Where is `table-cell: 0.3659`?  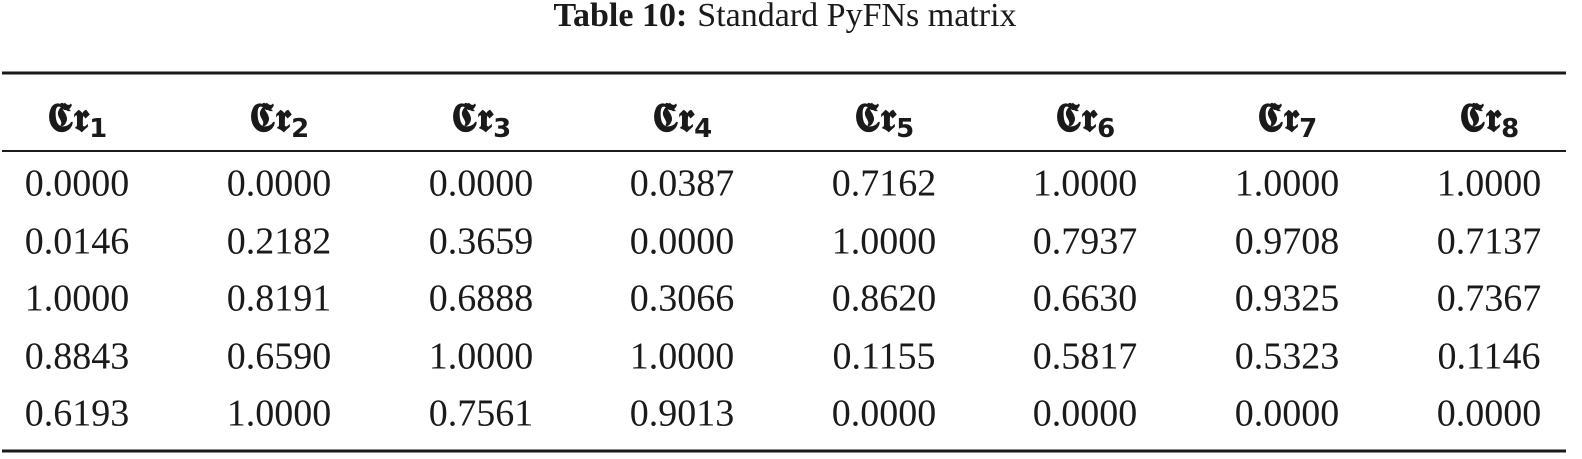 table-cell: 0.3659 is located at coordinates (481, 242).